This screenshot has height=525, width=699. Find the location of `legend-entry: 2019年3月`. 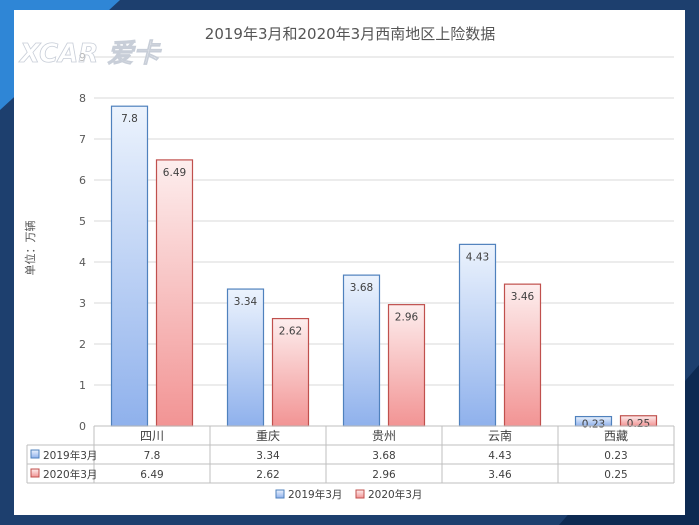

legend-entry: 2019年3月 is located at coordinates (315, 494).